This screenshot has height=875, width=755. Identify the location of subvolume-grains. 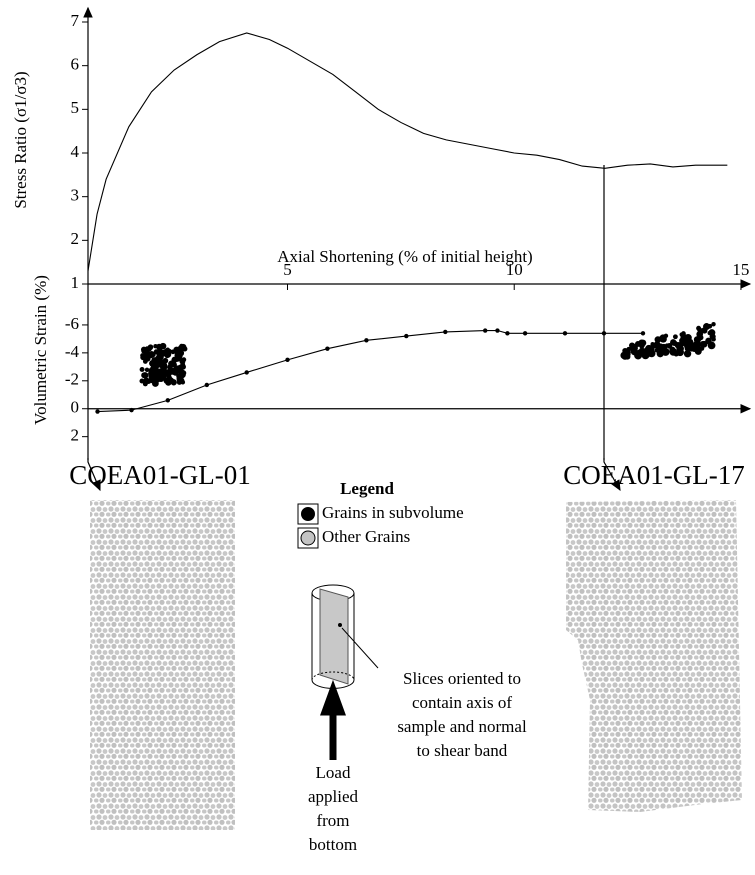
(427, 354).